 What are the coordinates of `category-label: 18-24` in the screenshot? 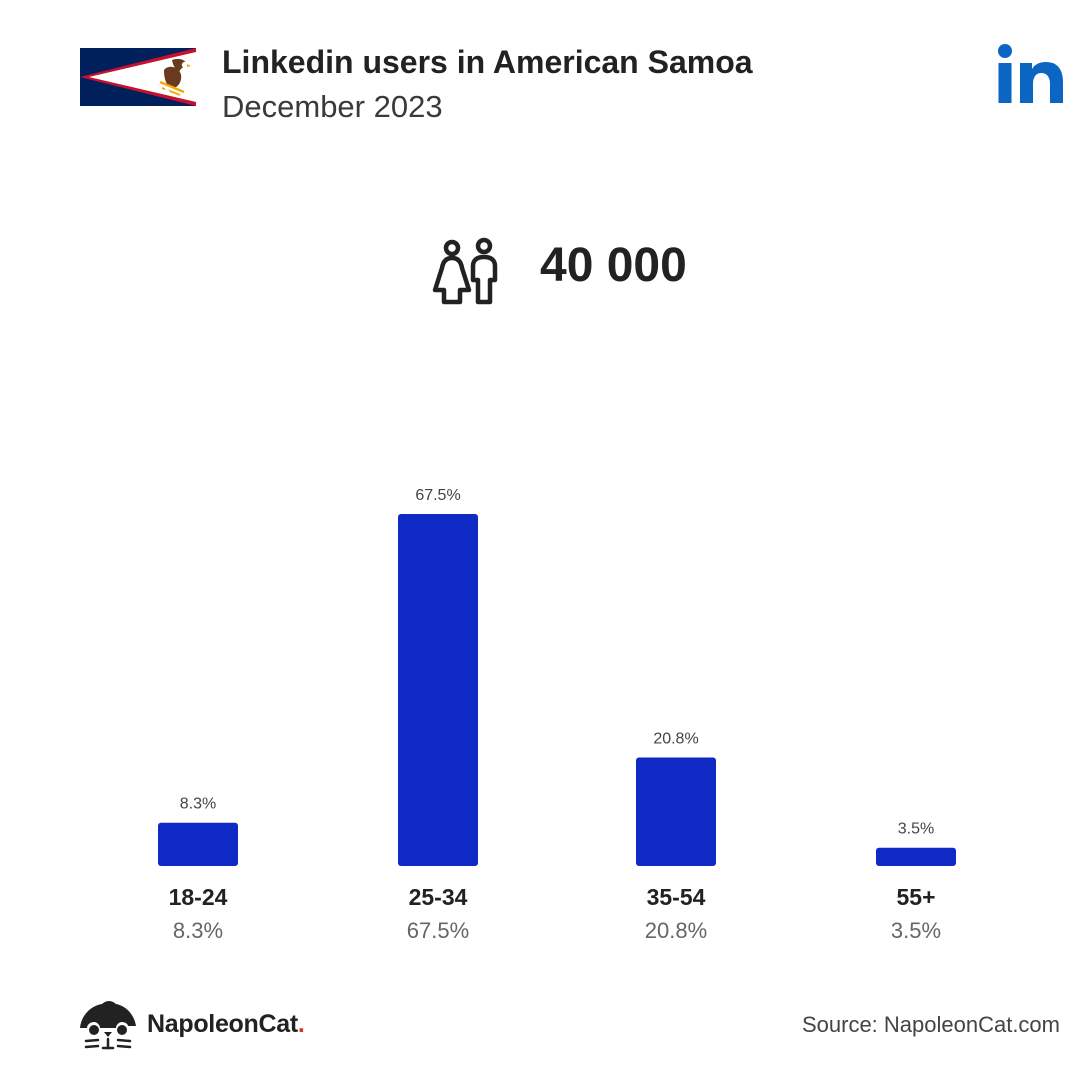 It's located at (198, 897).